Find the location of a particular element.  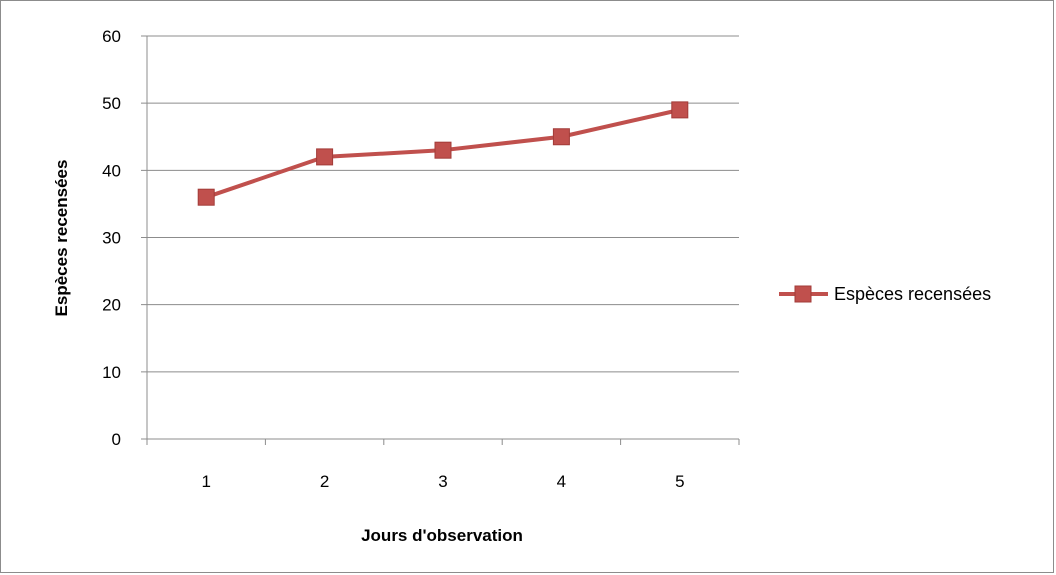

y-tick-label-30: 30 is located at coordinates (111, 238).